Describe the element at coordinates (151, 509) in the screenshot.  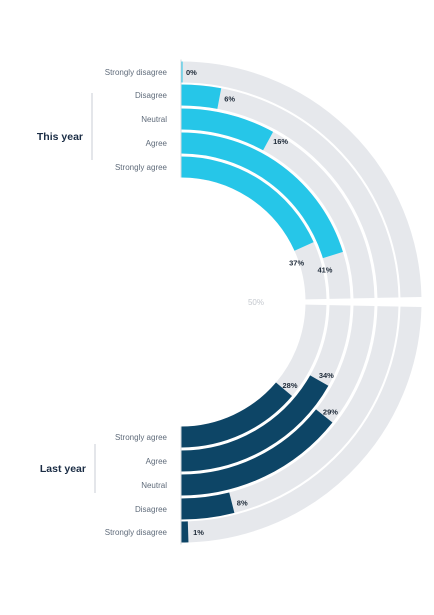
I see `category-label-last-year-3: Disagree` at that location.